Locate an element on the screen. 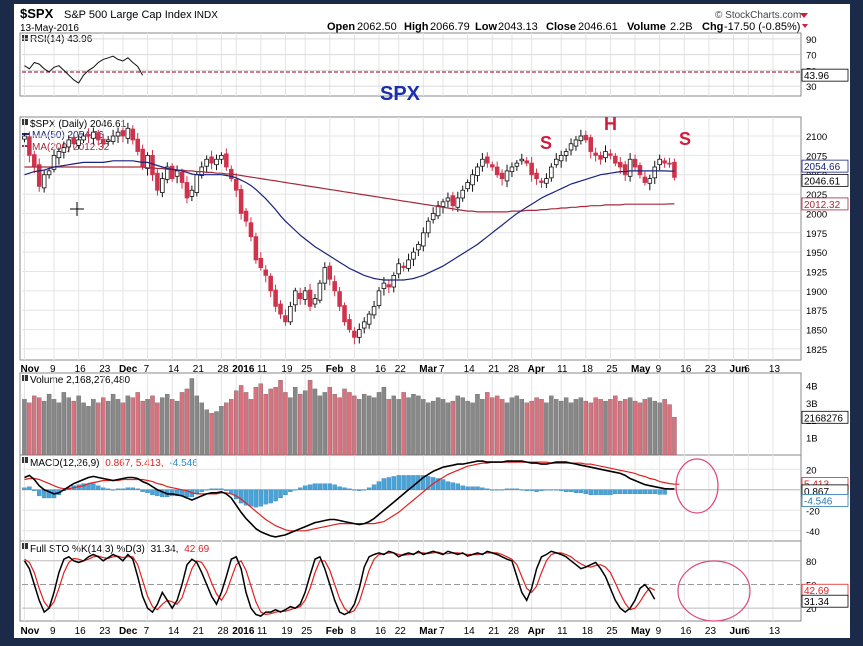 This screenshot has height=646, width=863. price-x-tick-label: 16 is located at coordinates (81, 369).